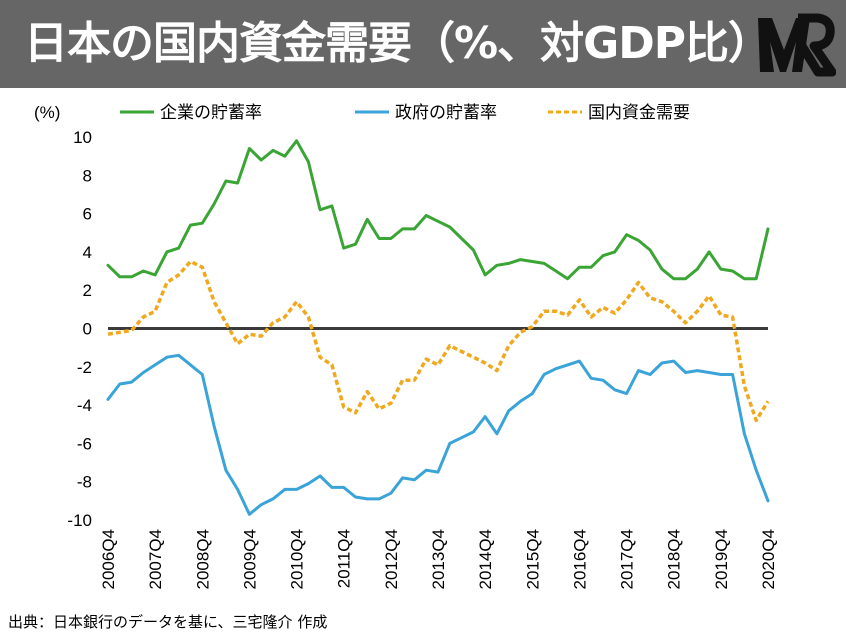 The height and width of the screenshot is (635, 846). Describe the element at coordinates (202, 559) in the screenshot. I see `x-tick-label: 2008Q4` at that location.